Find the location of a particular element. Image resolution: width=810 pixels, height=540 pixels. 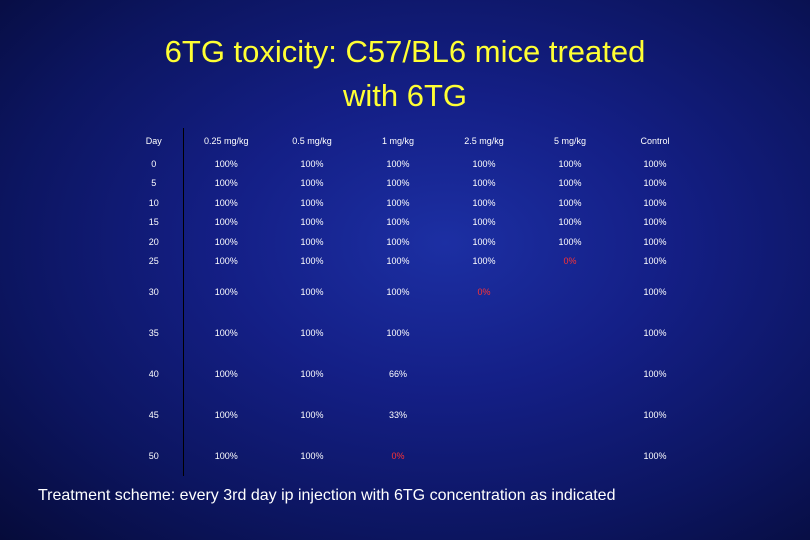

day-cell: 15 is located at coordinates (154, 222).